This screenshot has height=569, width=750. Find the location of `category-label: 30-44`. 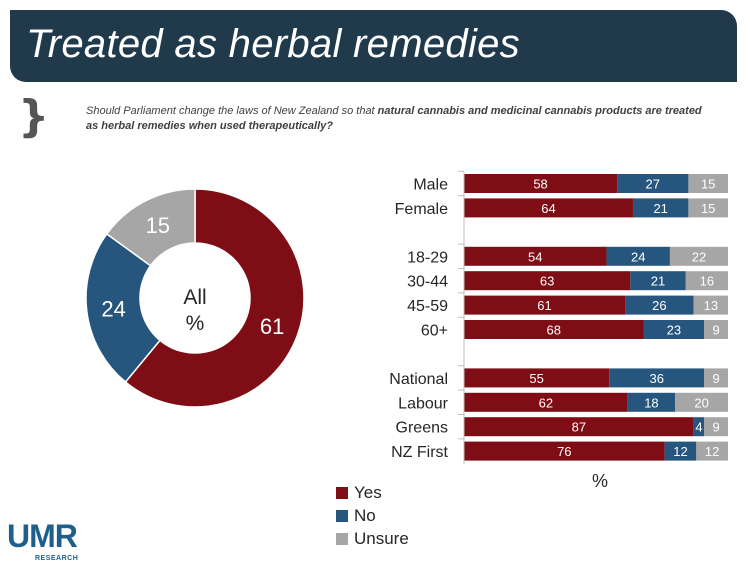

category-label: 30-44 is located at coordinates (427, 282).